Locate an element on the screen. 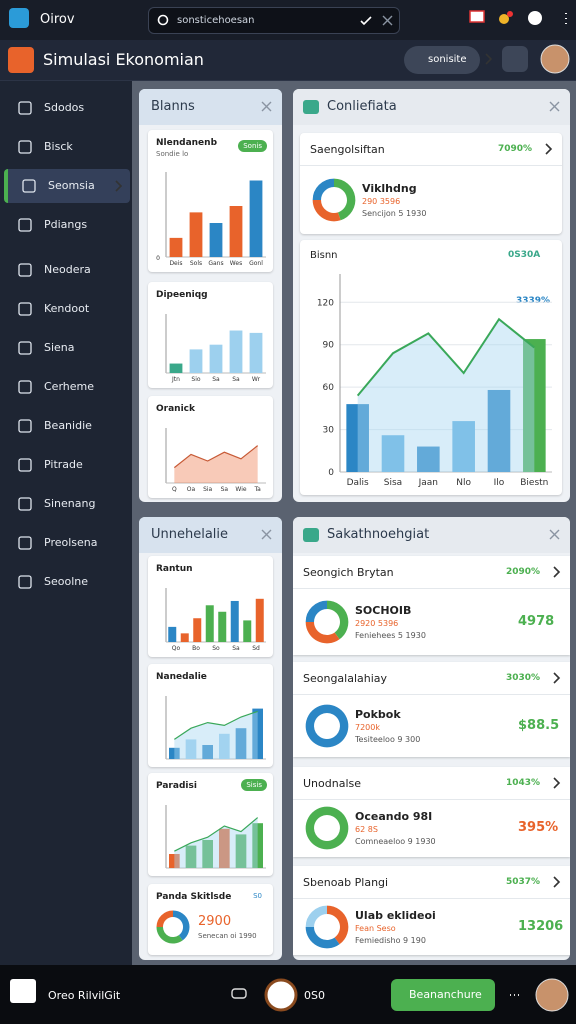 The width and height of the screenshot is (576, 1024). card-value: 2900 is located at coordinates (215, 921).